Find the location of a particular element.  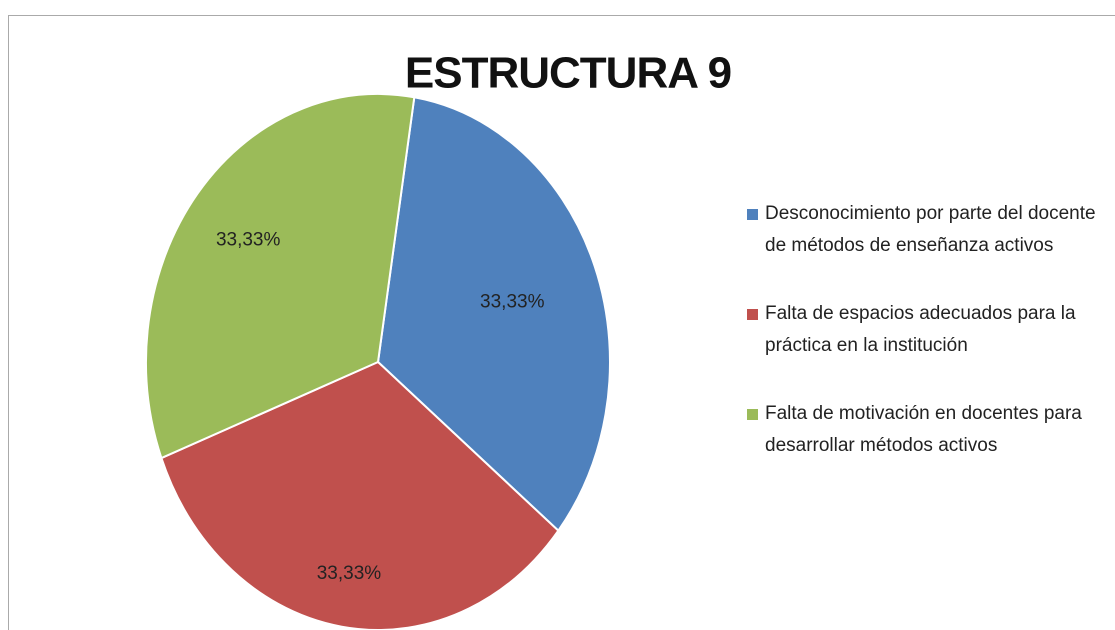

chart-title: ESTRUCTURA 9 is located at coordinates (568, 73).